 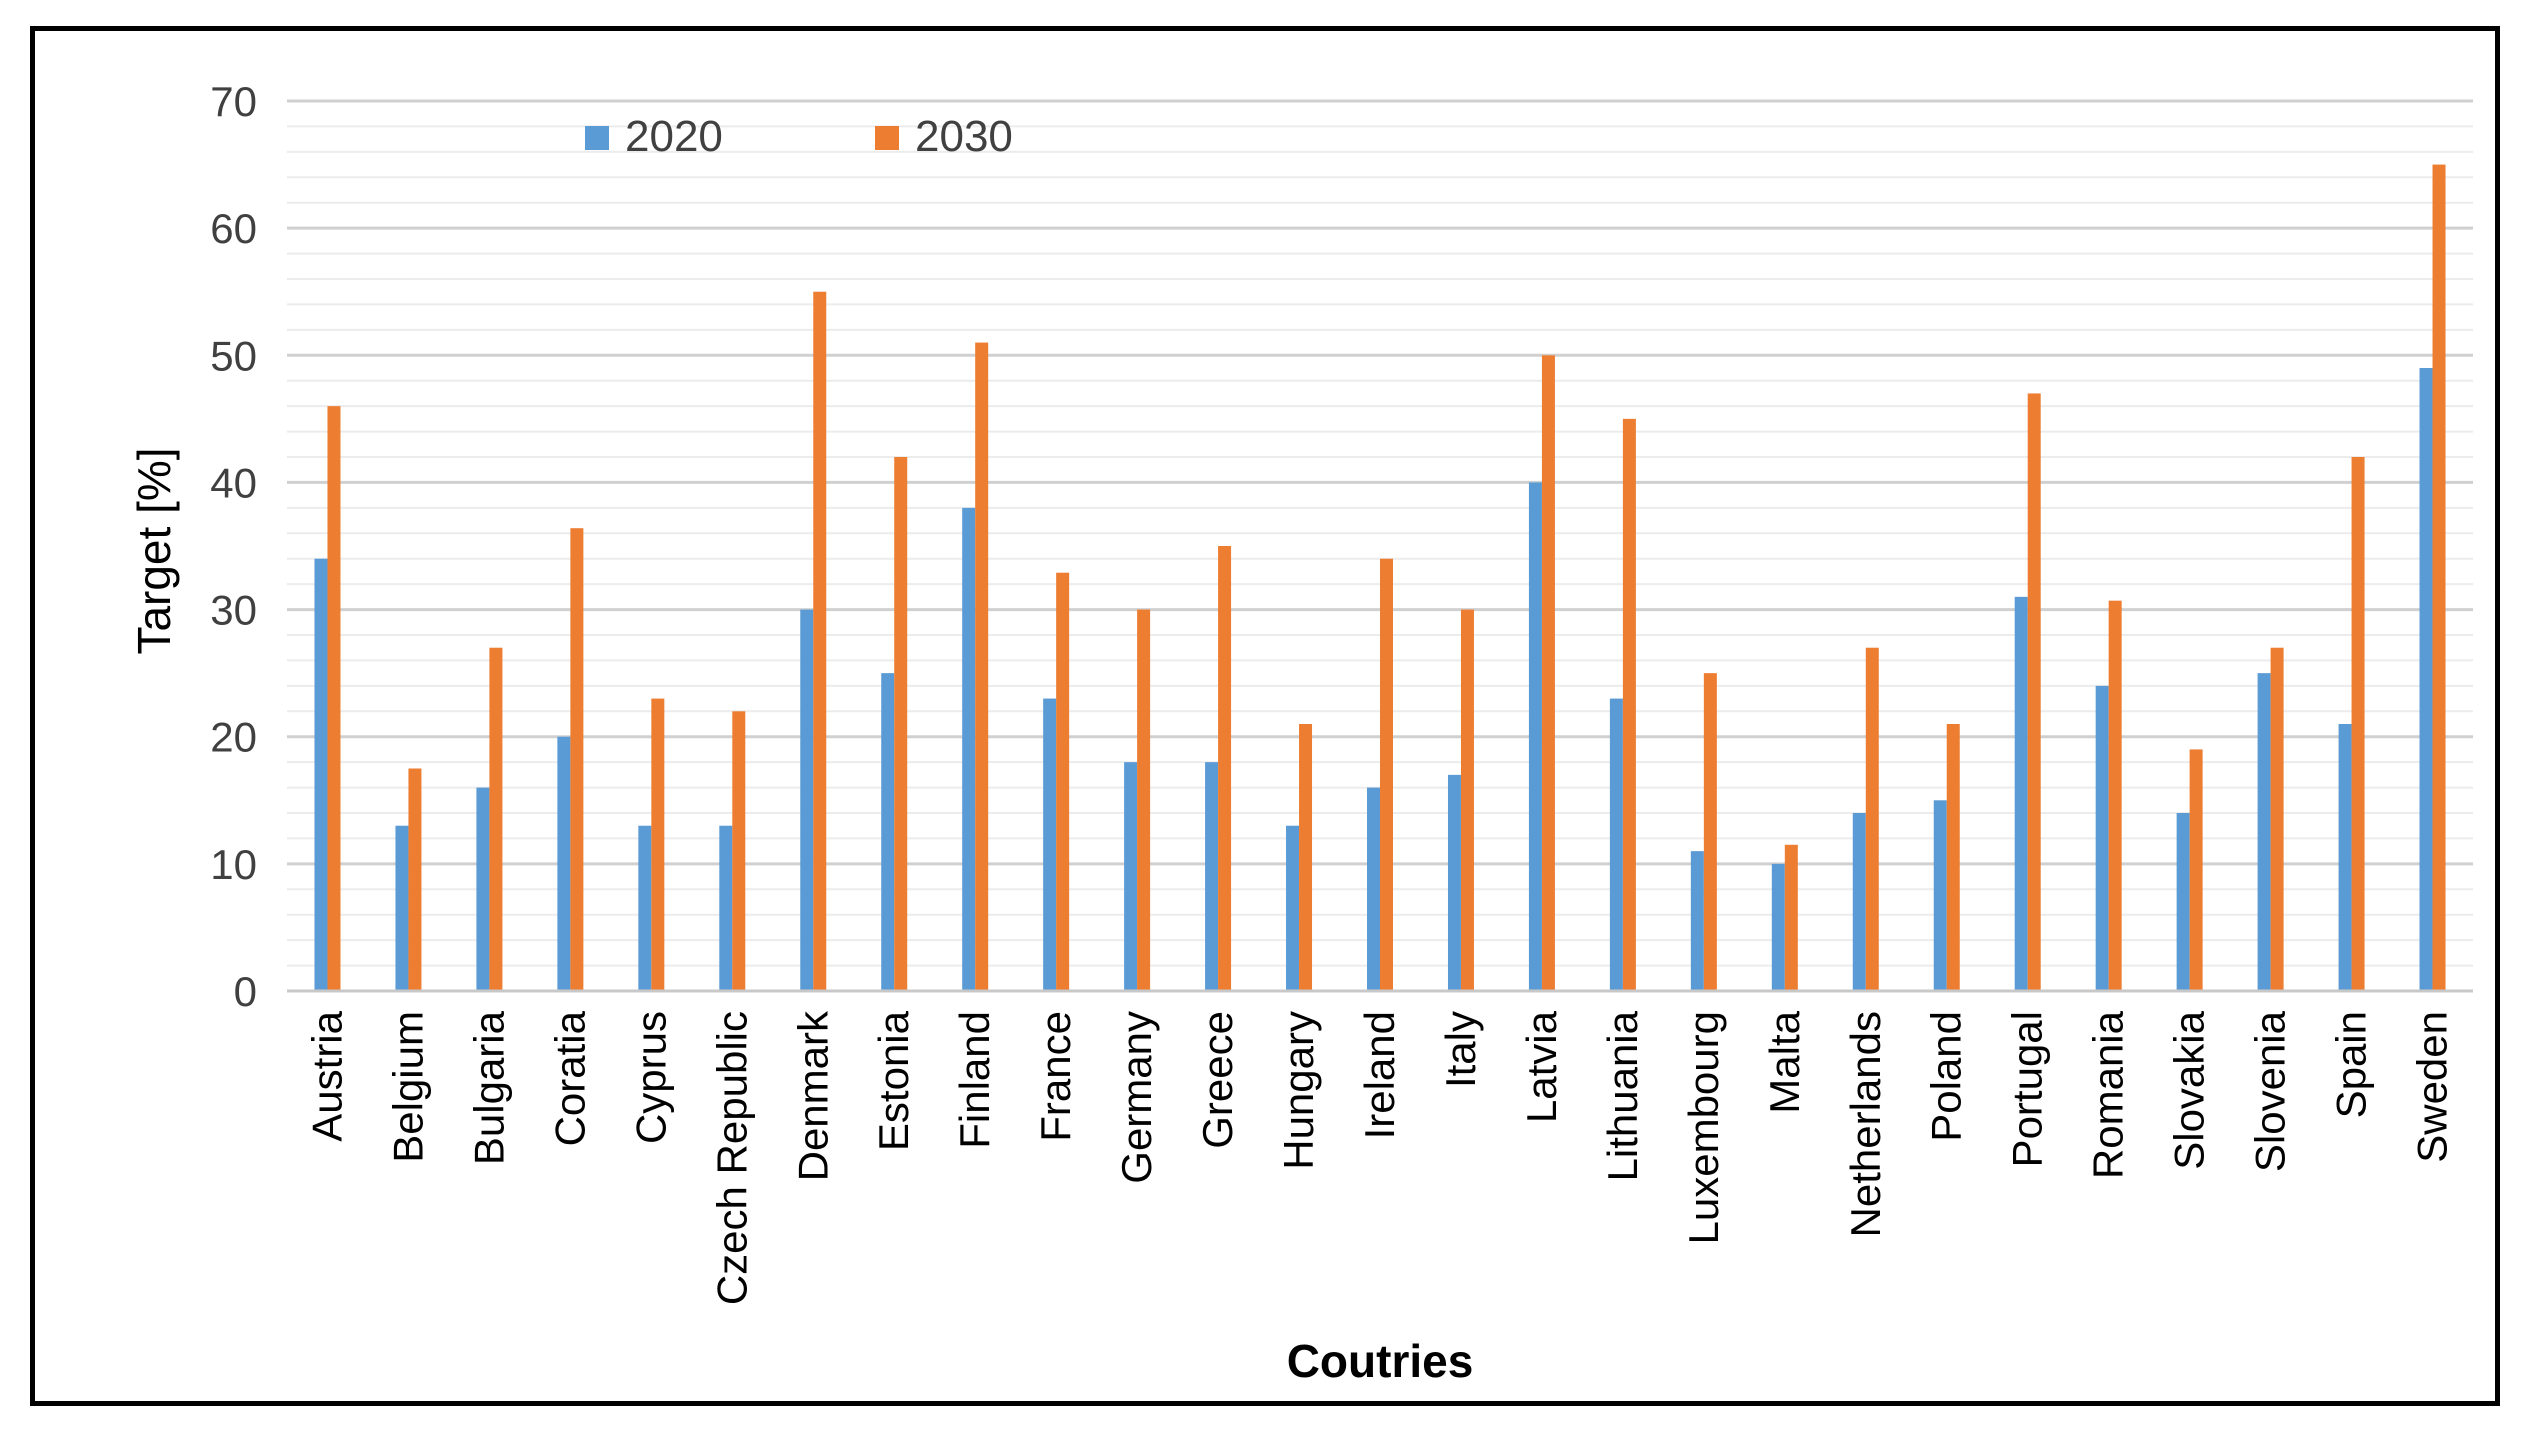 What do you see at coordinates (233, 864) in the screenshot?
I see `y-tick-label: 10` at bounding box center [233, 864].